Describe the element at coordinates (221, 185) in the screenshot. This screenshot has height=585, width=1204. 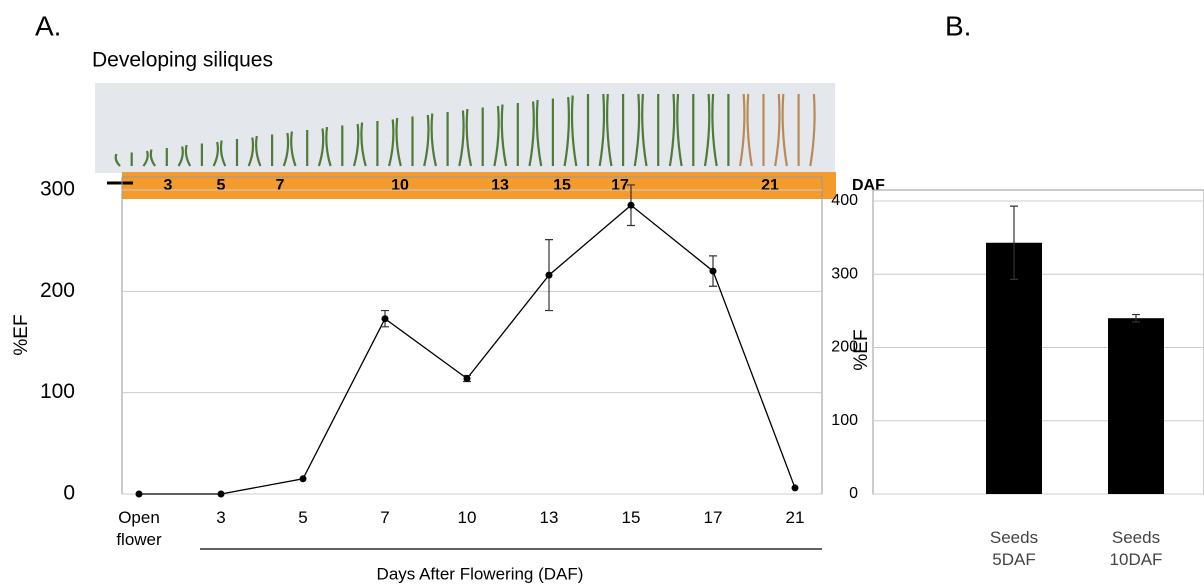
I see `strip-label: 5` at that location.